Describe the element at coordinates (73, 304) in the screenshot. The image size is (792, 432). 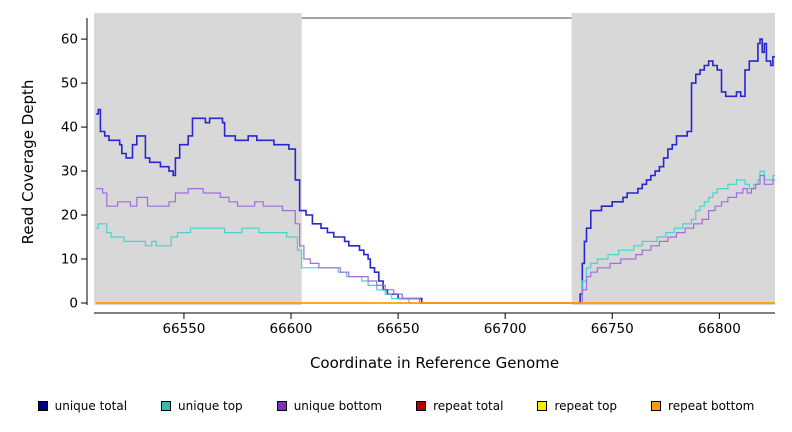
I see `y-tick-label: 0` at that location.